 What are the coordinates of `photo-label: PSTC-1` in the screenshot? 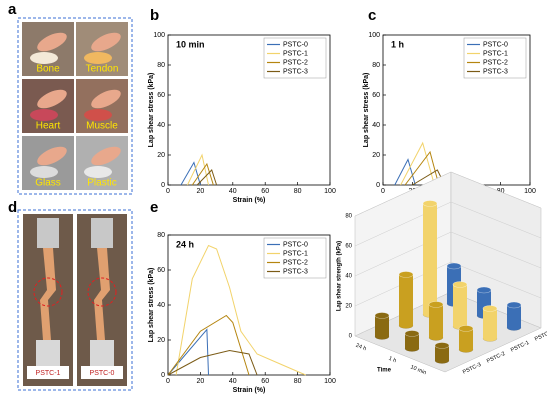 It's located at (48, 373).